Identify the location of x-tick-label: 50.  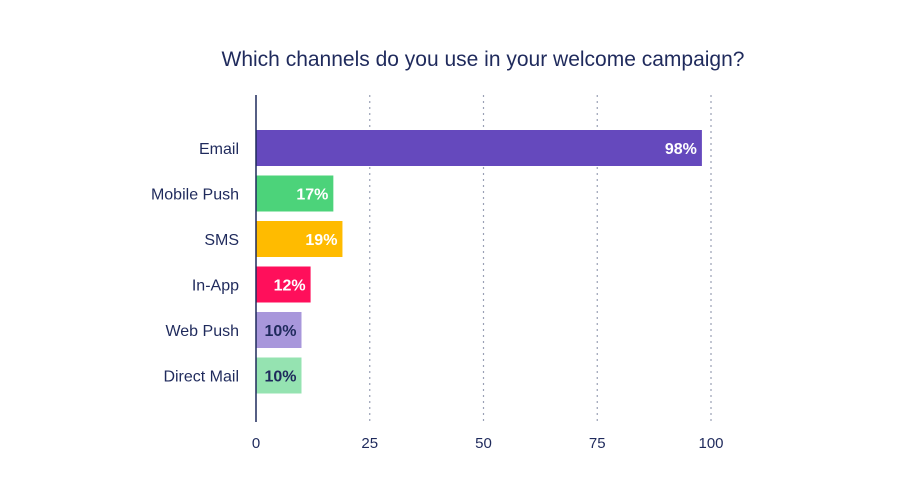
(483, 443).